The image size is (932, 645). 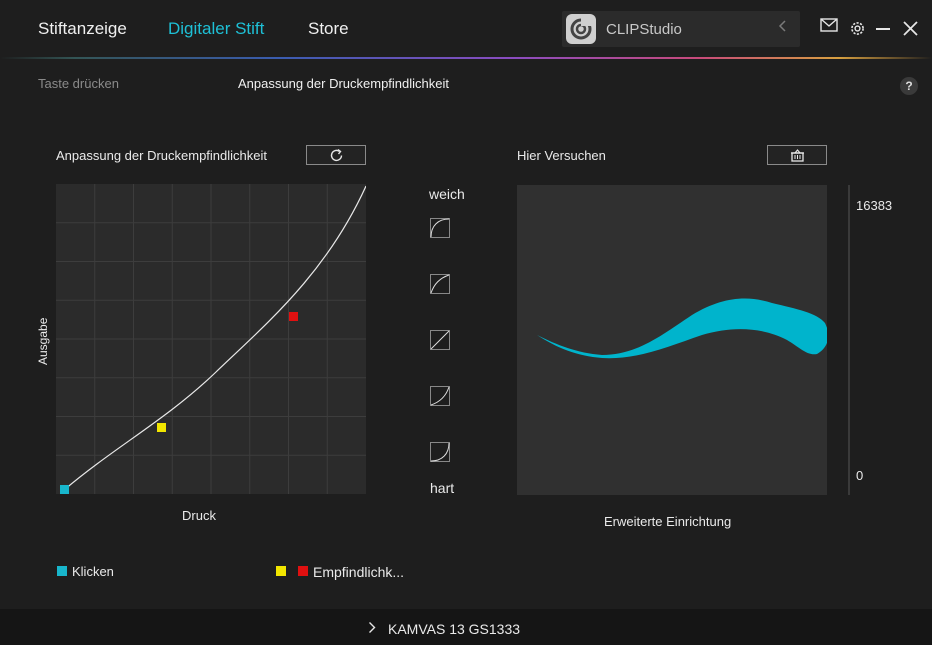 What do you see at coordinates (874, 205) in the screenshot?
I see `scale-max-value: 16383` at bounding box center [874, 205].